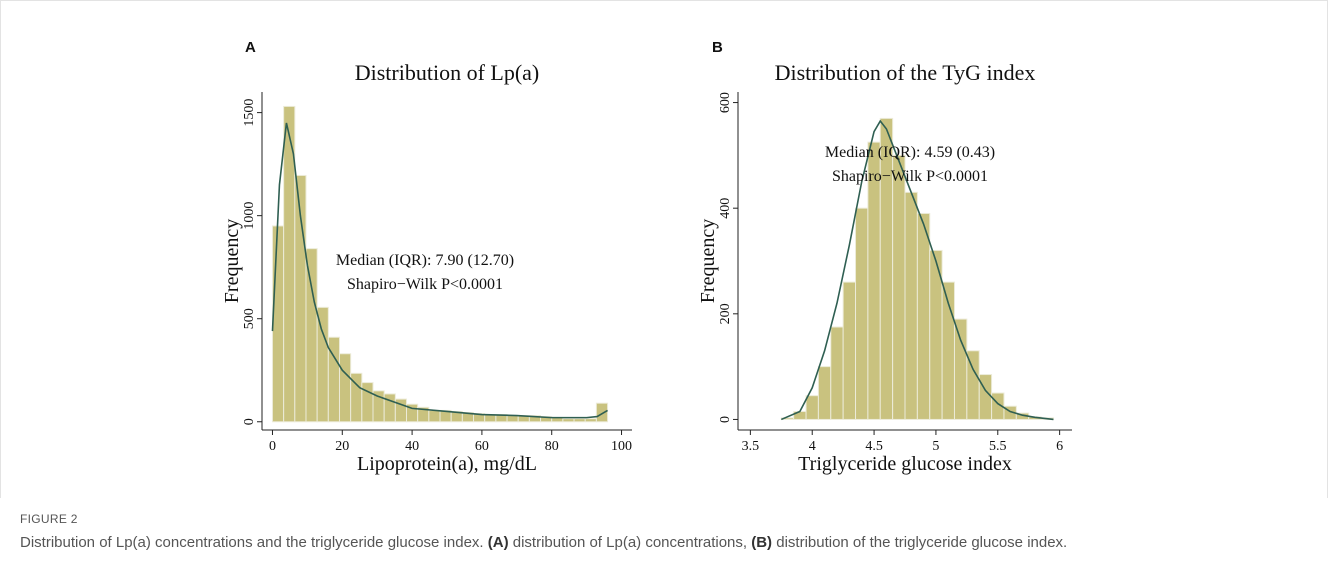 Image resolution: width=1328 pixels, height=577 pixels. What do you see at coordinates (249, 216) in the screenshot?
I see `y-tick-label: 1000` at bounding box center [249, 216].